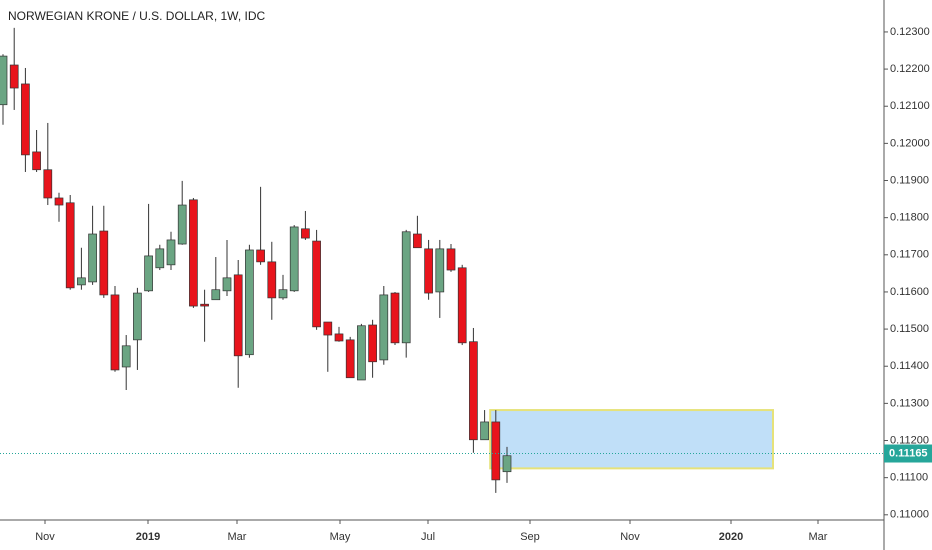 This screenshot has width=932, height=550. What do you see at coordinates (631, 439) in the screenshot?
I see `highlight-zone` at bounding box center [631, 439].